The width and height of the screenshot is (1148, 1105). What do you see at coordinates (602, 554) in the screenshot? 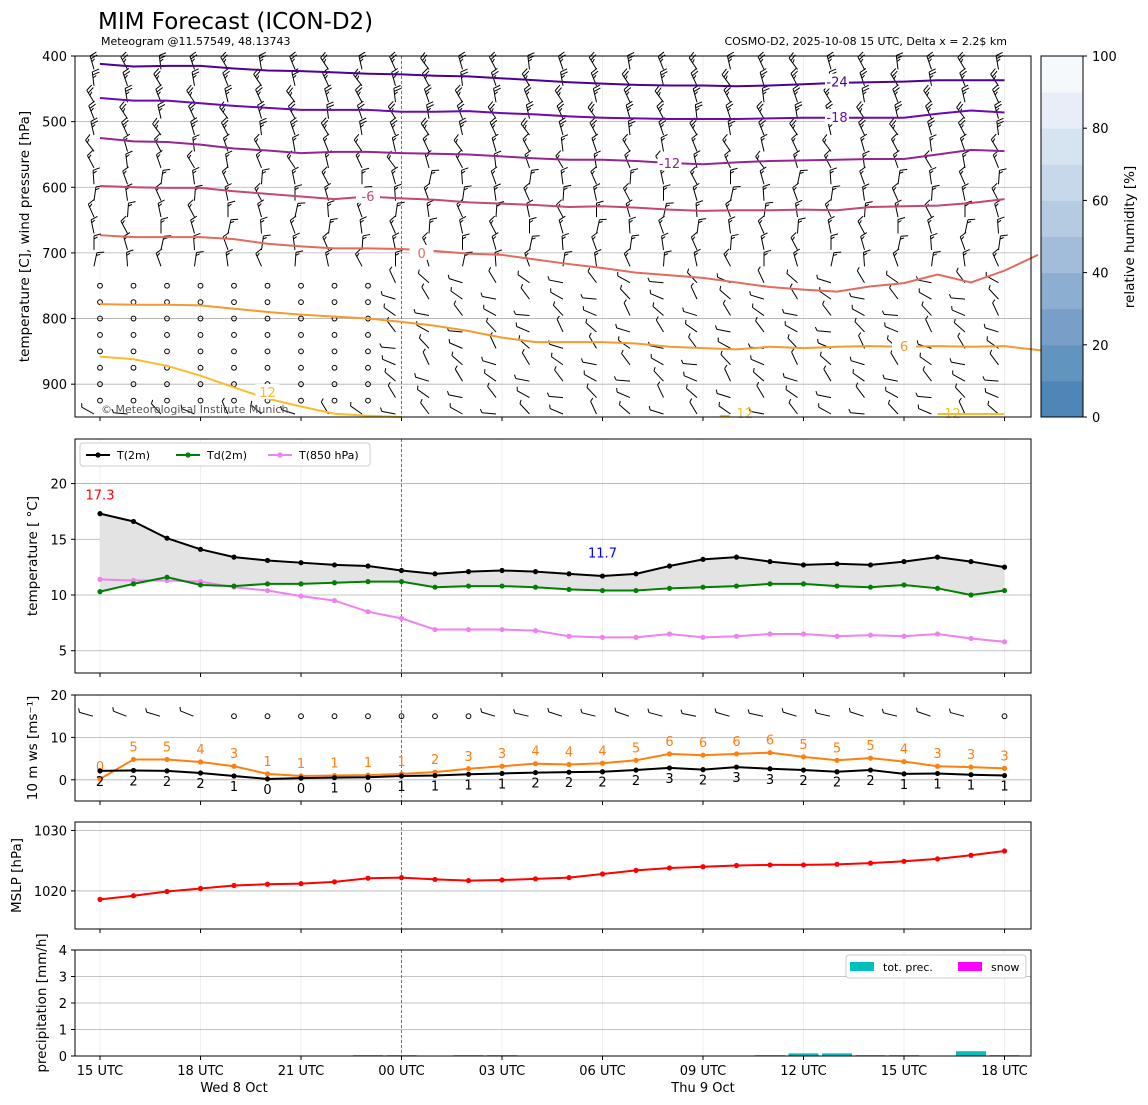
I see `extreme-label: 11.7` at bounding box center [602, 554].